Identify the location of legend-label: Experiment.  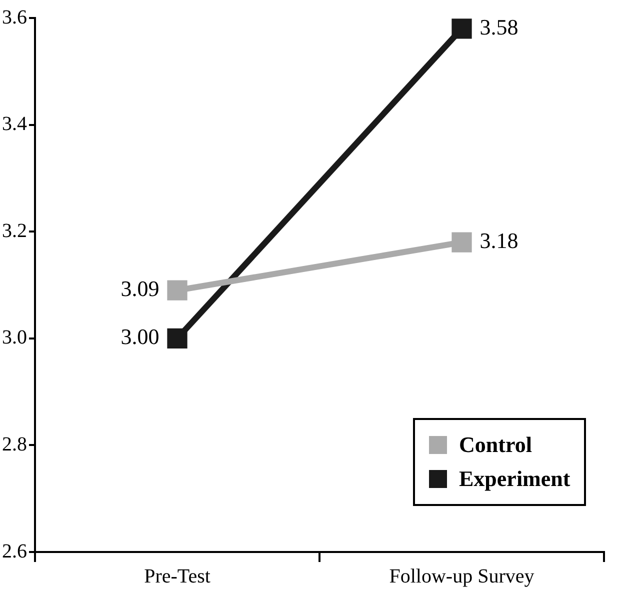
(514, 478).